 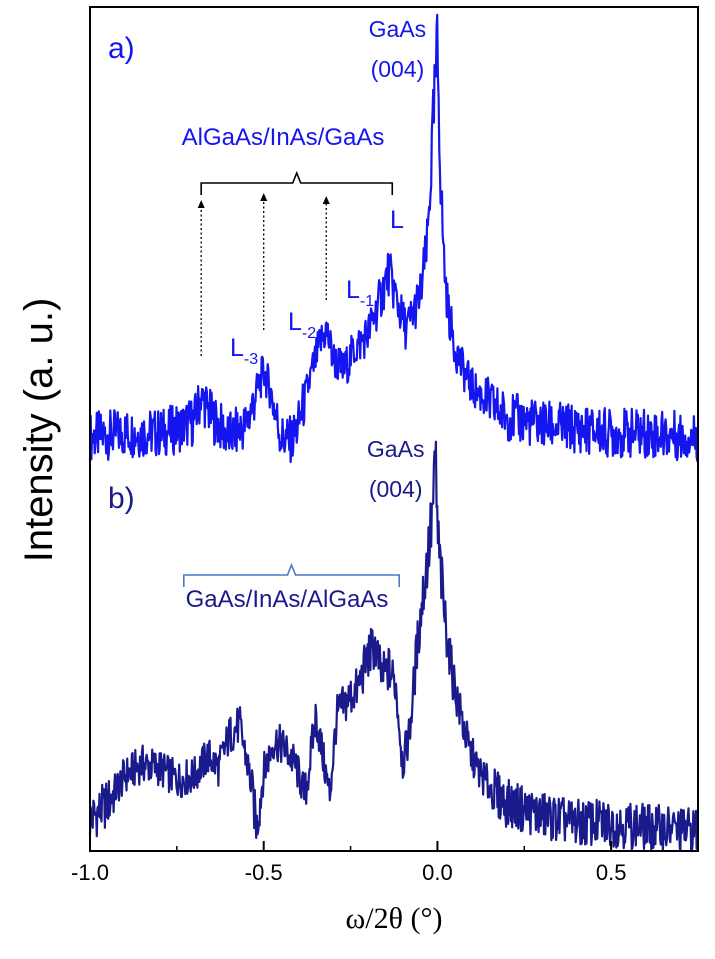 I want to click on satellite-label--1: L-1, so click(x=360, y=293).